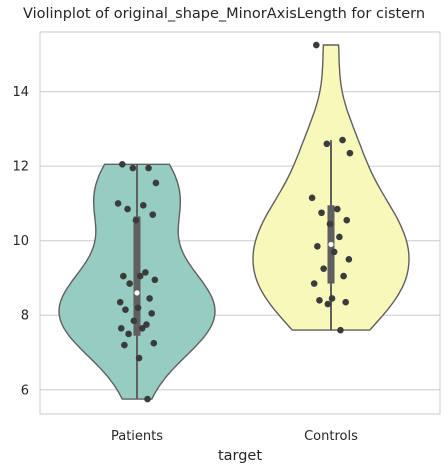 Image resolution: width=448 pixels, height=473 pixels. Describe the element at coordinates (20, 167) in the screenshot. I see `y-tick-label: 12` at that location.